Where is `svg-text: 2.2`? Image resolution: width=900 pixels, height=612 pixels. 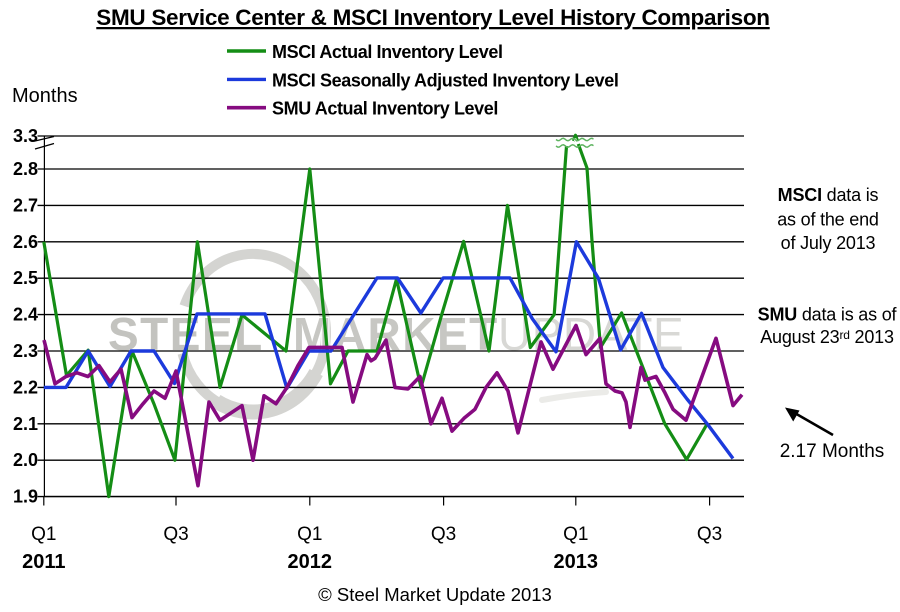
svg-text: 2.2 is located at coordinates (25, 387).